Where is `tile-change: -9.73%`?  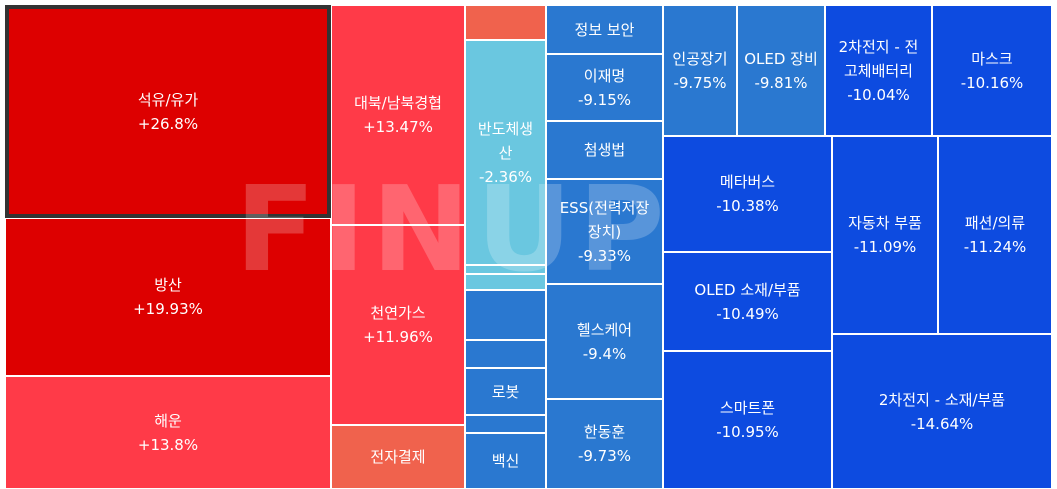
tile-change: -9.73% is located at coordinates (604, 456).